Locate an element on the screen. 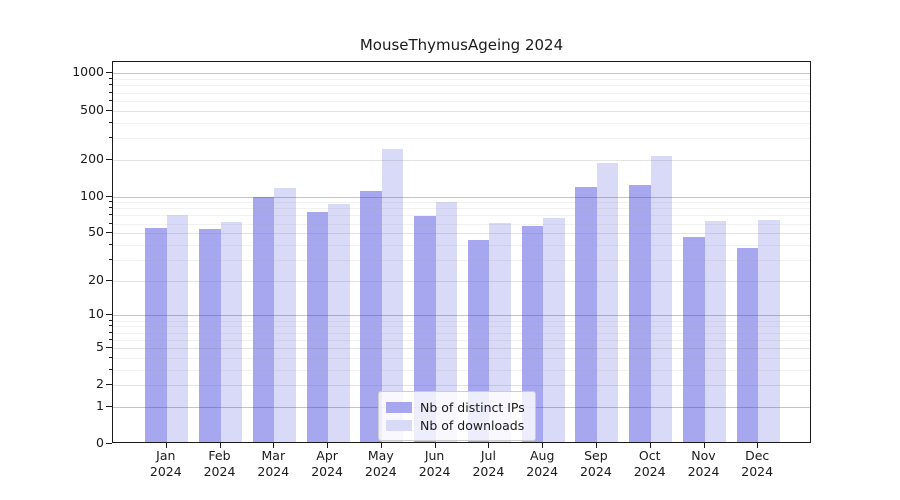  bar-downloads-may is located at coordinates (392, 295).